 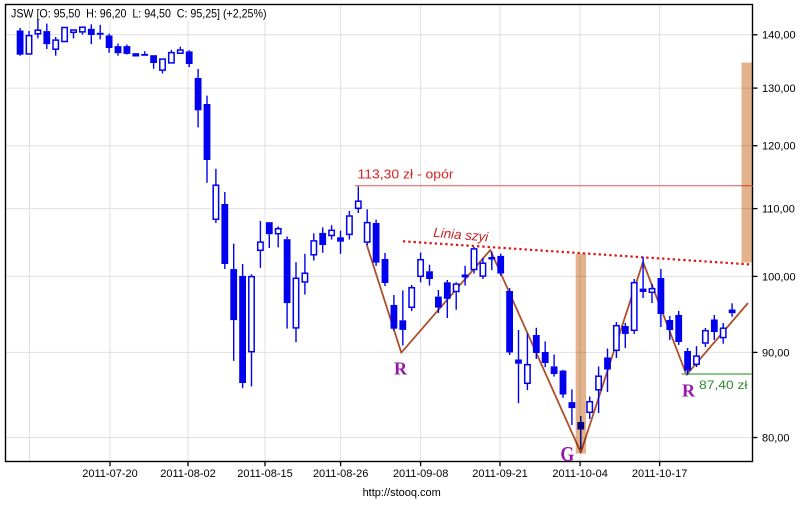 What do you see at coordinates (461, 235) in the screenshot?
I see `svg-text: Linia szyi` at bounding box center [461, 235].